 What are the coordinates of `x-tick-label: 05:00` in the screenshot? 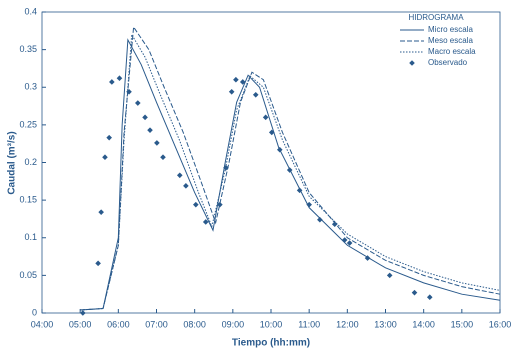 It's located at (80, 324).